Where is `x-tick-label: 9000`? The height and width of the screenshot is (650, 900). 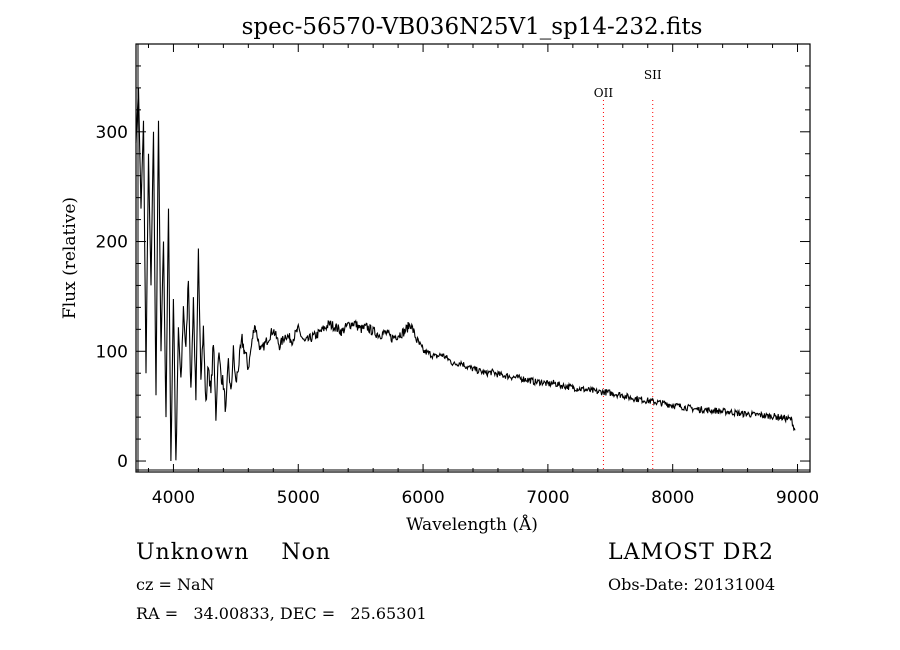 x-tick-label: 9000 is located at coordinates (797, 498).